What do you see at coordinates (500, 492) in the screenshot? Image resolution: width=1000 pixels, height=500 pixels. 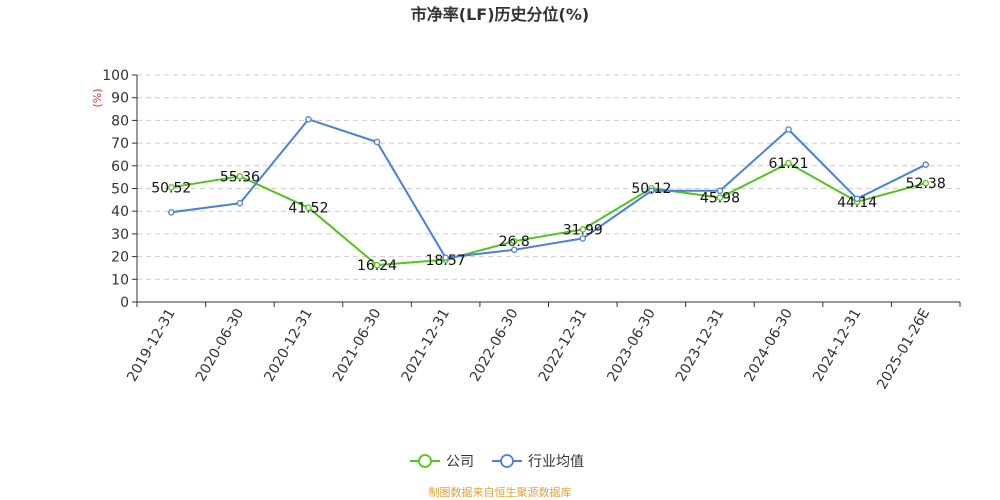 I see `source-note: 制图数据来自恒生聚源数据库` at bounding box center [500, 492].